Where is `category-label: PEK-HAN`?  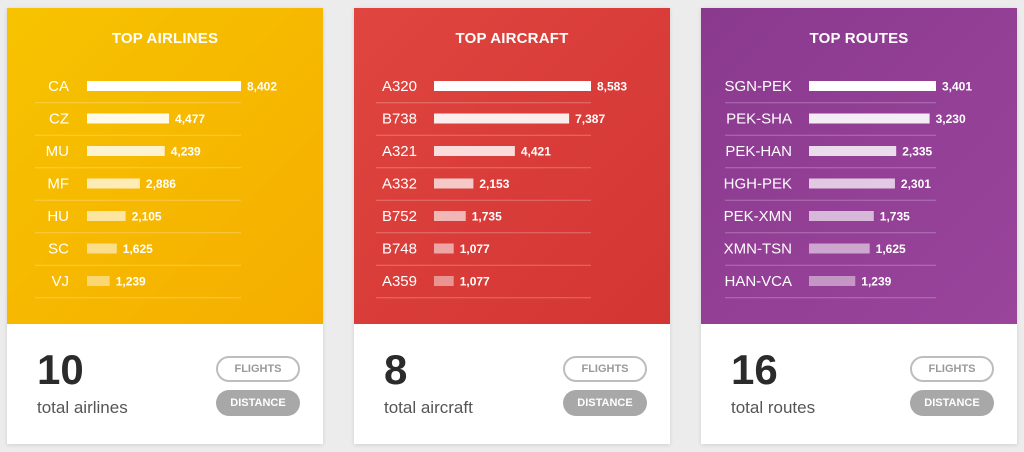
category-label: PEK-HAN is located at coordinates (758, 151).